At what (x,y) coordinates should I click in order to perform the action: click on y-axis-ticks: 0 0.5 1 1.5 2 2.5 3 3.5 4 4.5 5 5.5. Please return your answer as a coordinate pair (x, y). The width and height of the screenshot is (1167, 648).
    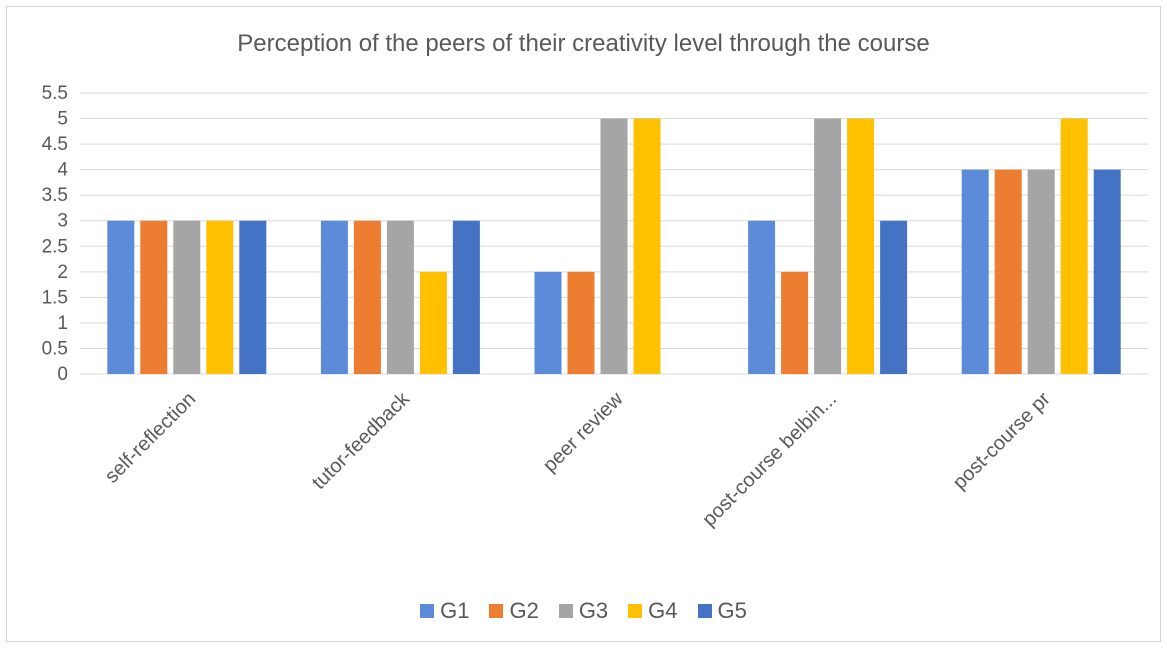
    Looking at the image, I should click on (55, 234).